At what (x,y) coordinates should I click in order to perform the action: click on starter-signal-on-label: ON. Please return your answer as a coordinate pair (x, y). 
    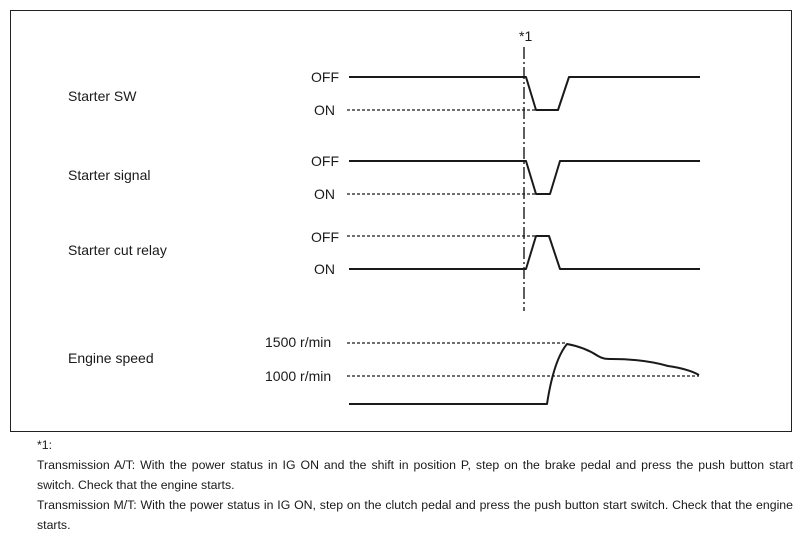
    Looking at the image, I should click on (324, 194).